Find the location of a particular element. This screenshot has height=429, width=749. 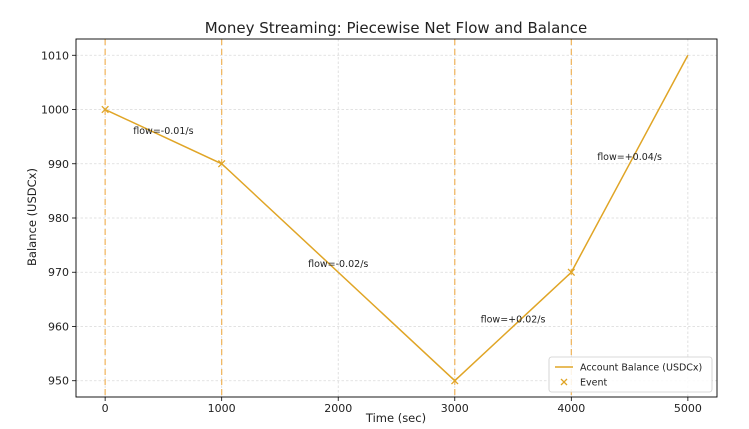

y-tick-label: 960 is located at coordinates (58, 326).